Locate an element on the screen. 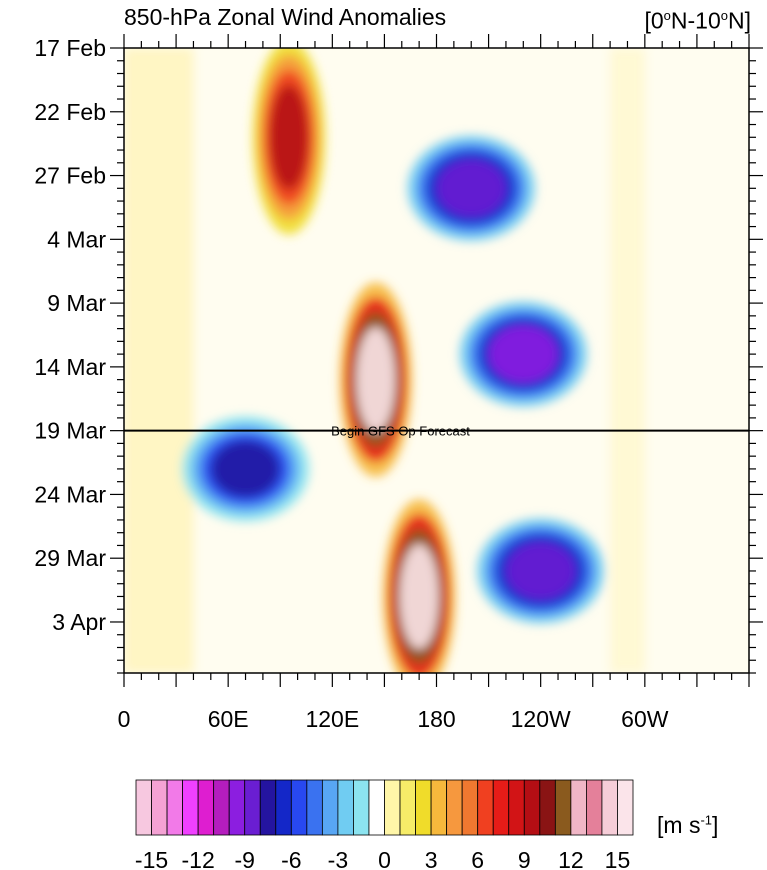 The image size is (767, 870). y-tick-label: 19 Mar is located at coordinates (70, 431).